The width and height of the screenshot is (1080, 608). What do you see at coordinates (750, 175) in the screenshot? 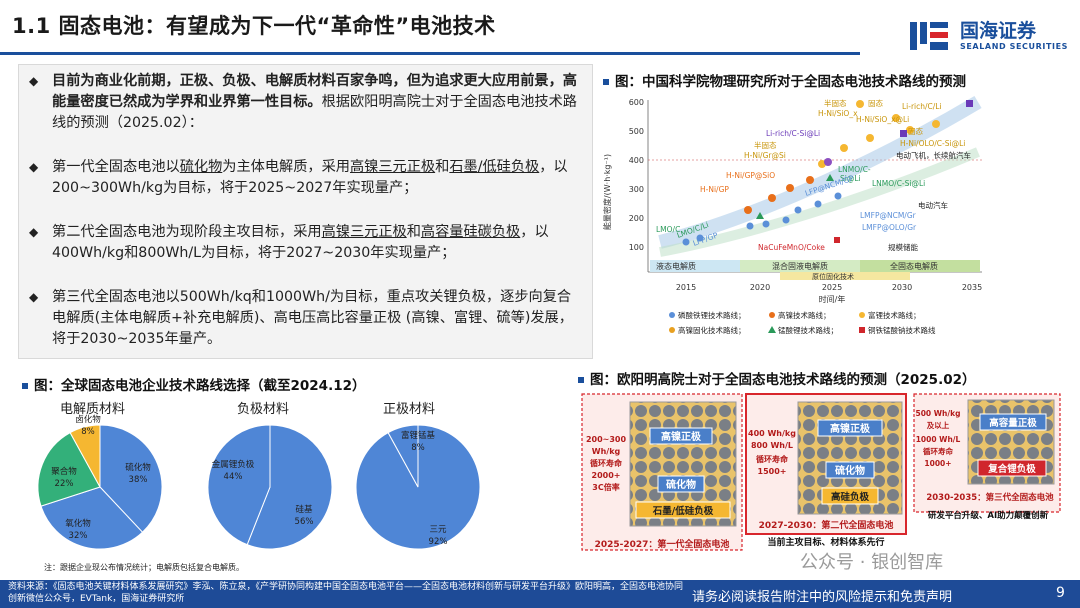
I see `fig1-label: H-Ni/GP@SiO` at bounding box center [750, 175].